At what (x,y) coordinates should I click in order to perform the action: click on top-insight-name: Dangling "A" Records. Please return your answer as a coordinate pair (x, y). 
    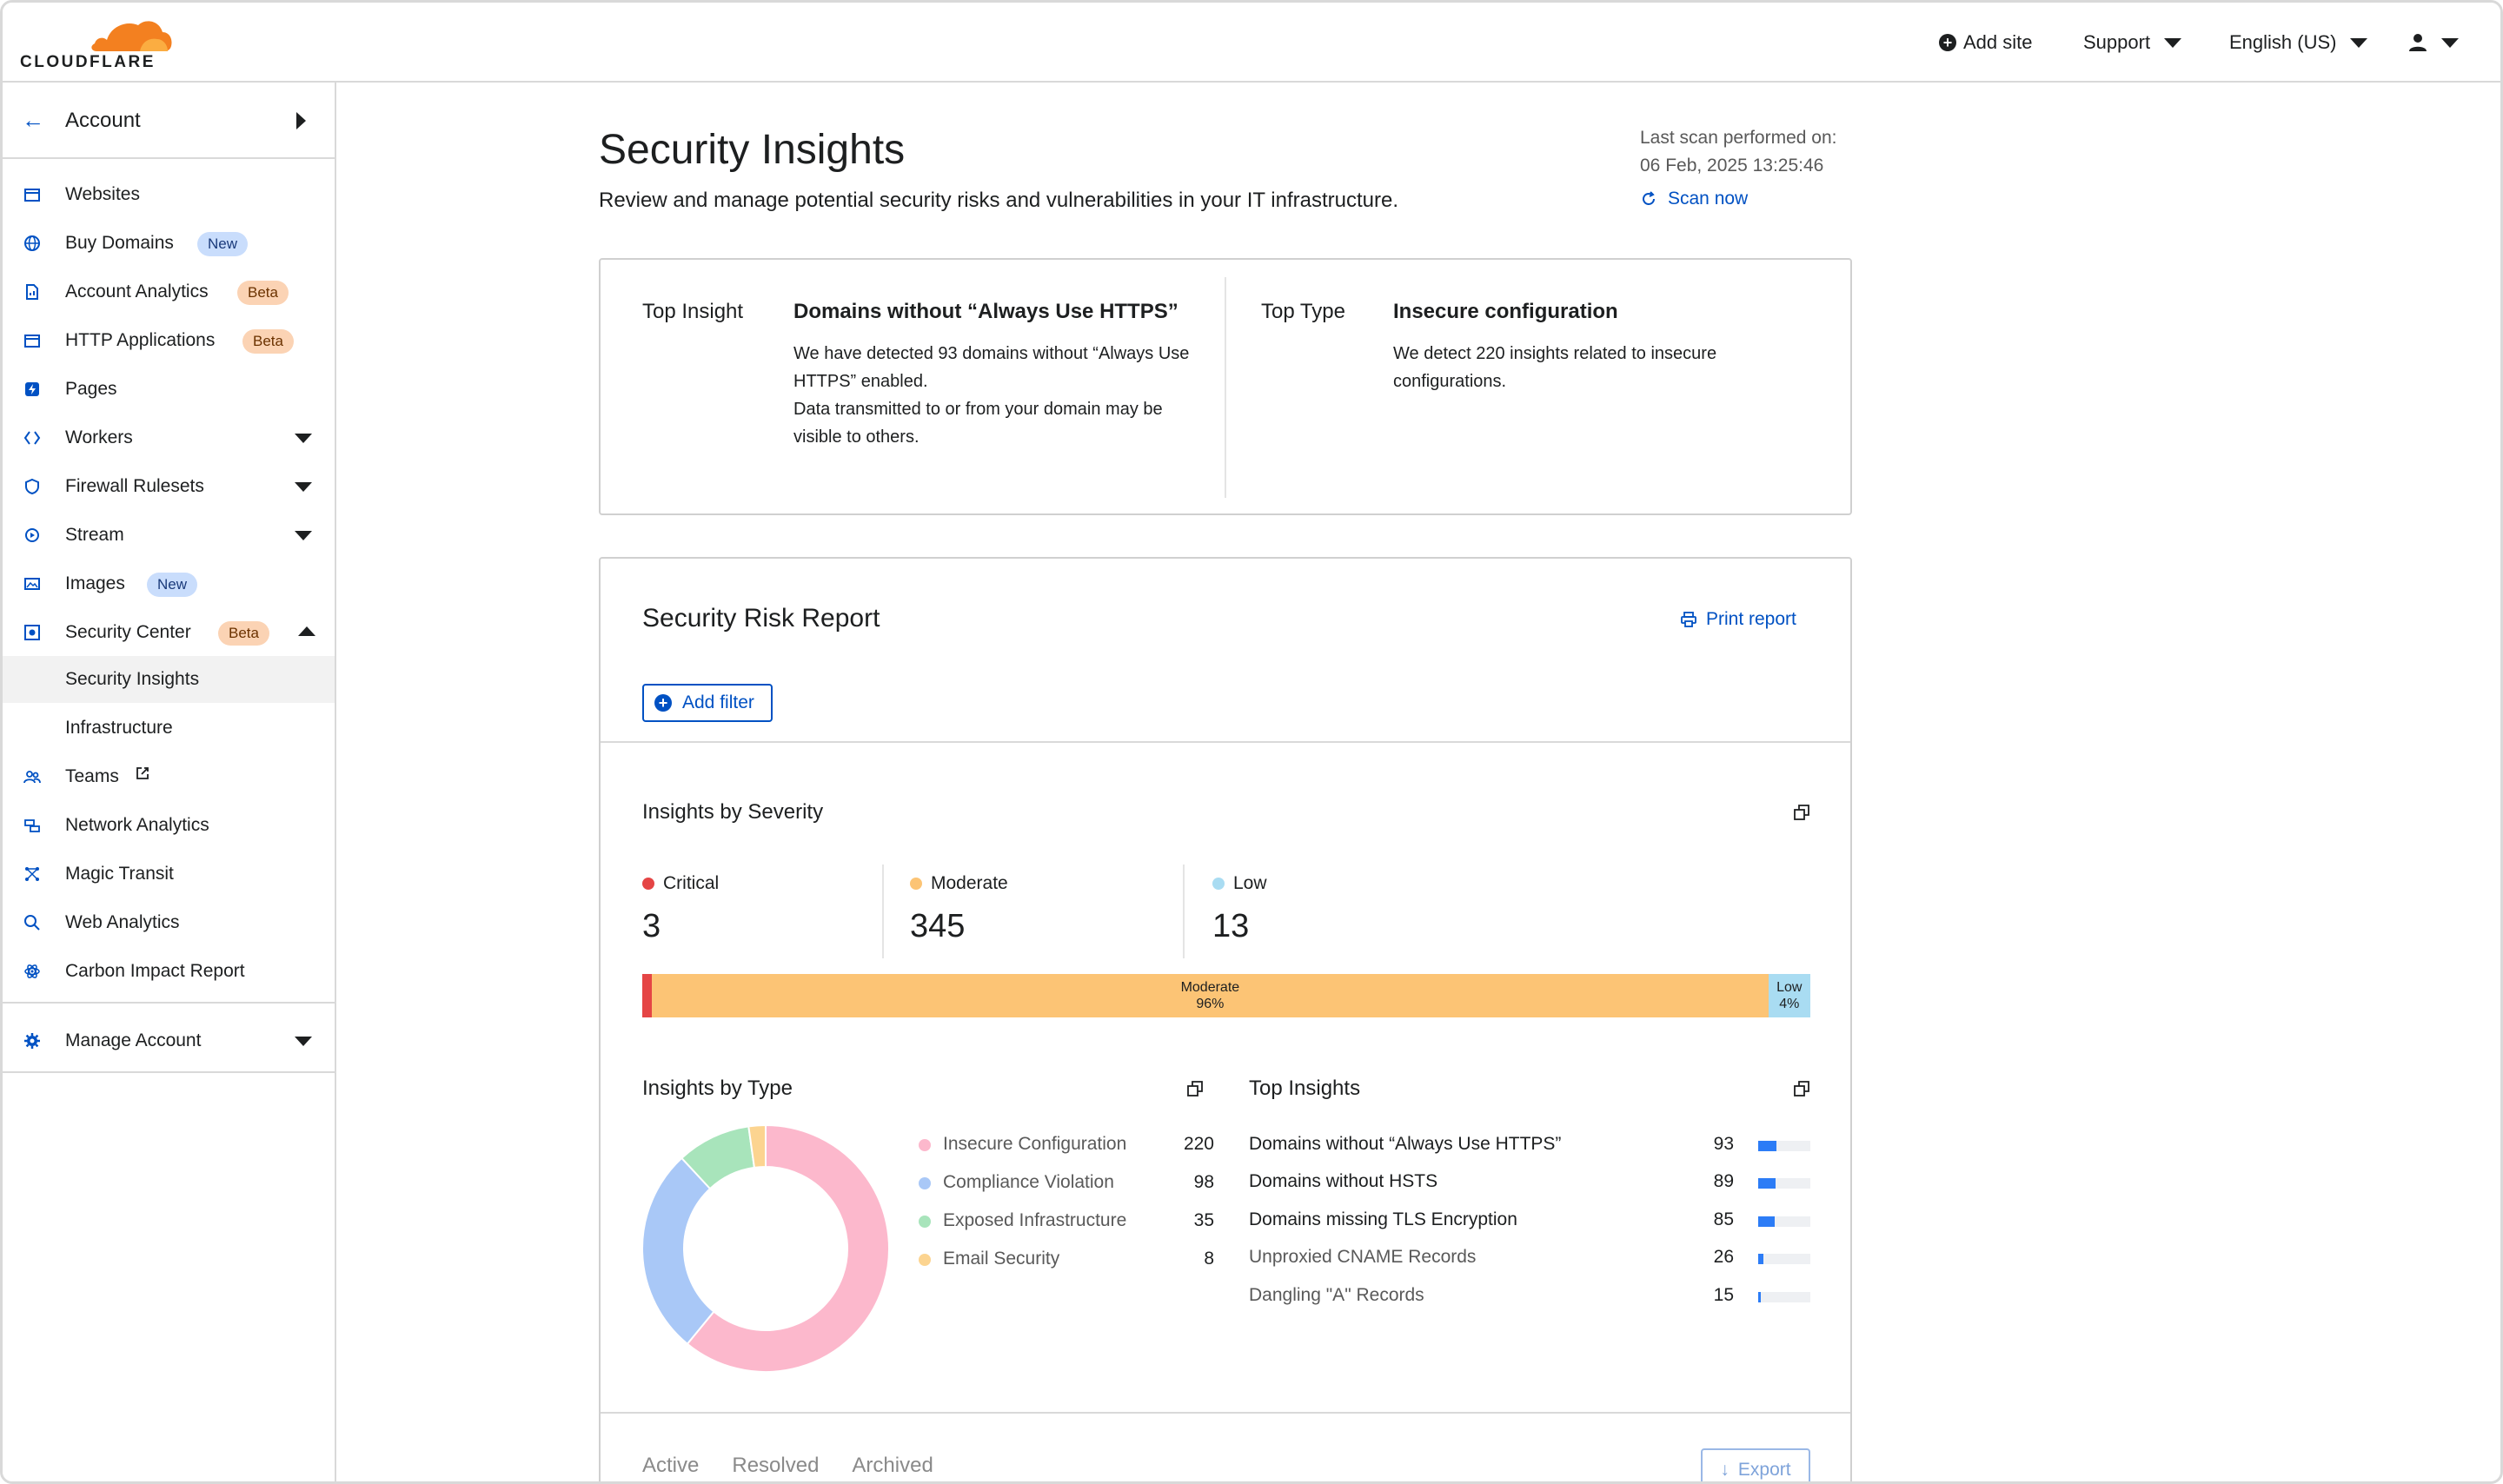
    Looking at the image, I should click on (1336, 1295).